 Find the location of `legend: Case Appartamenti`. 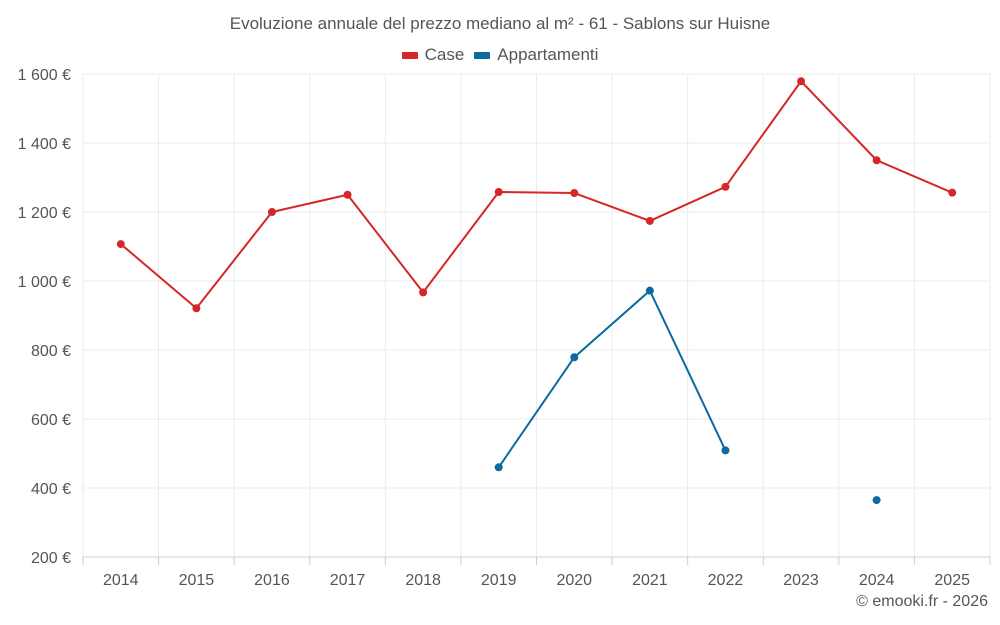

legend: Case Appartamenti is located at coordinates (500, 55).